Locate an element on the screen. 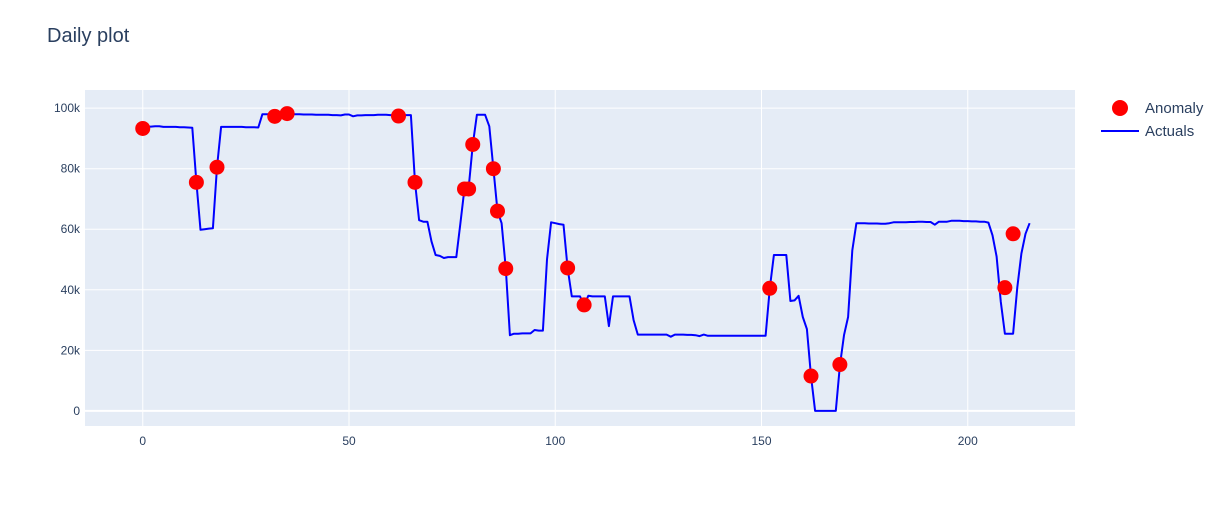  legend-item-actuals: Actuals is located at coordinates (1147, 131).